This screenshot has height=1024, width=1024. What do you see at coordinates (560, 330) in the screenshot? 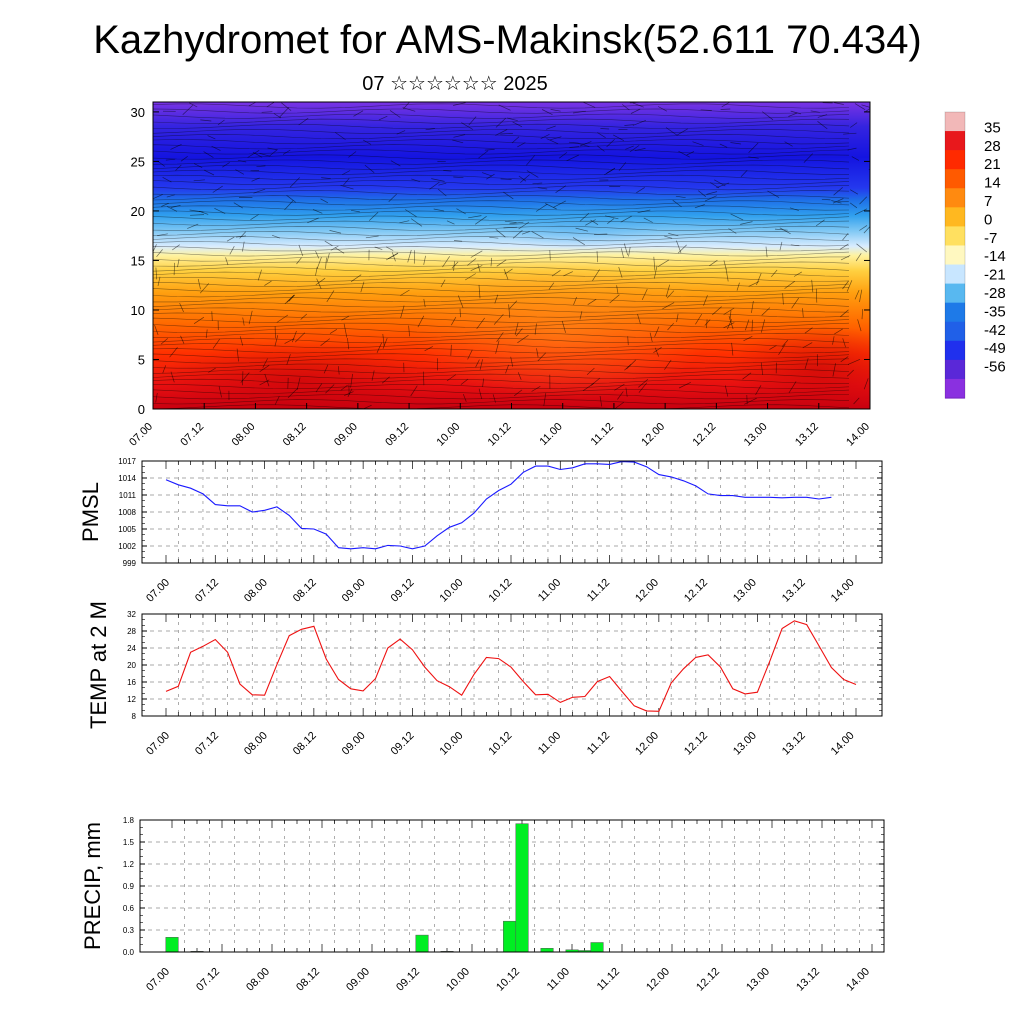
I see `heatmap-warm-region` at bounding box center [560, 330].